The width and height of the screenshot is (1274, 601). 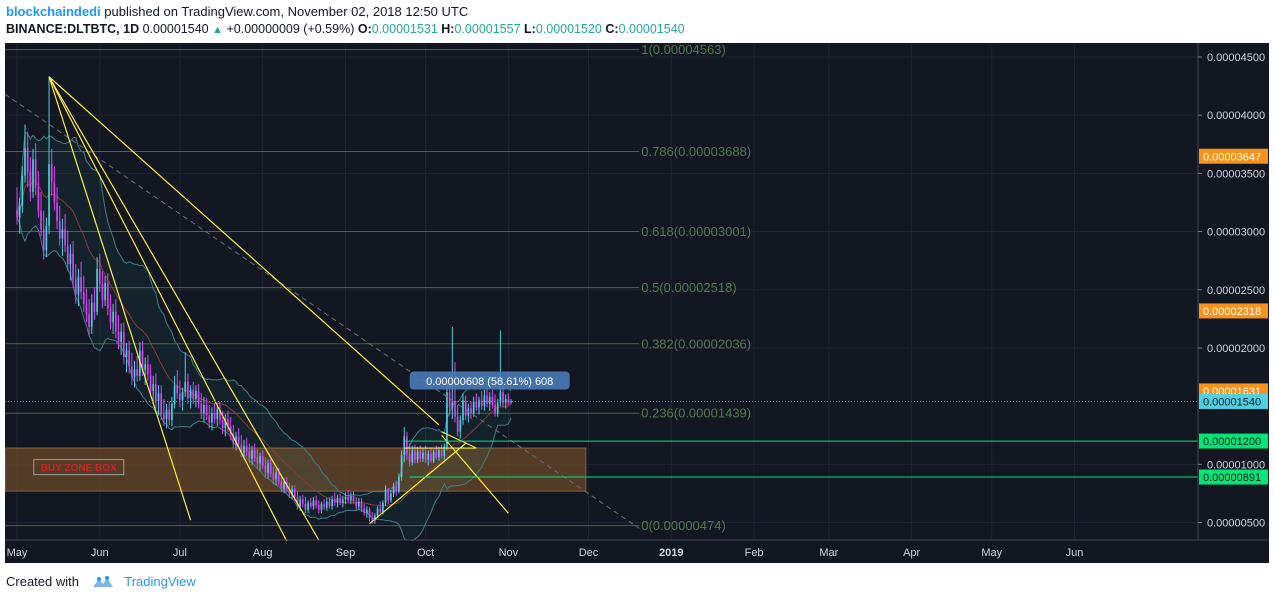 What do you see at coordinates (612, 29) in the screenshot?
I see `close-label: C:` at bounding box center [612, 29].